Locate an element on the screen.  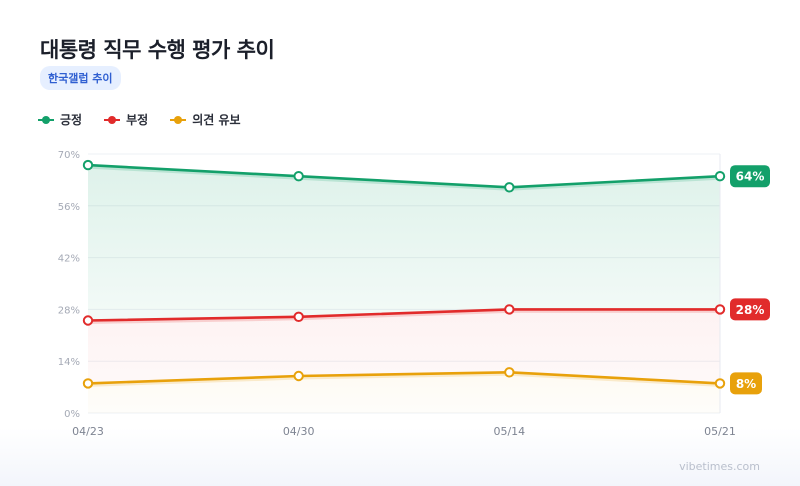
y-tick-label: 70% is located at coordinates (69, 155).